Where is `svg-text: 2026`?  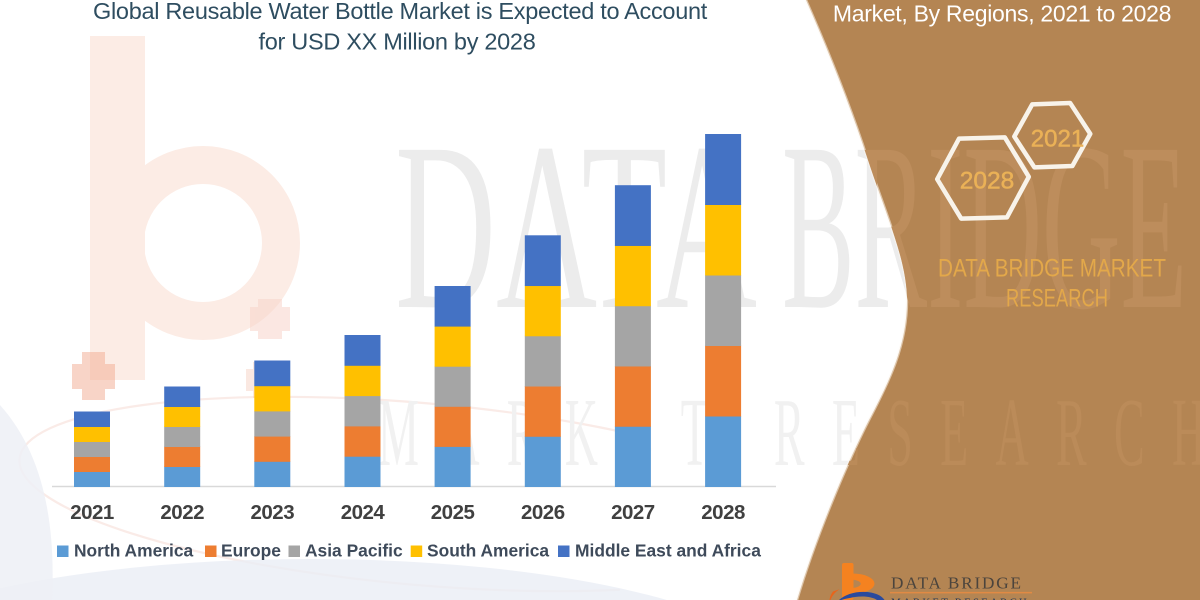
svg-text: 2026 is located at coordinates (543, 512).